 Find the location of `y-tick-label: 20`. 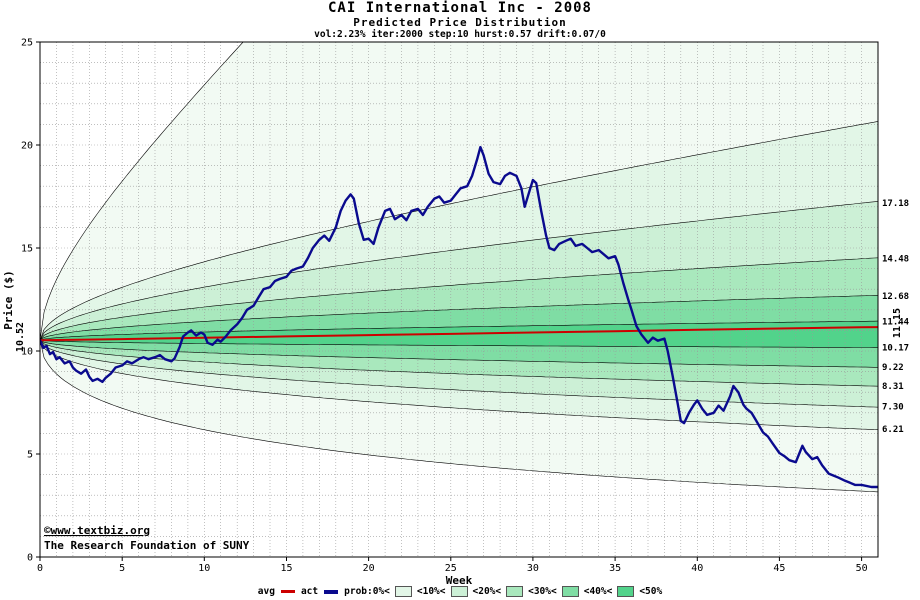

y-tick-label: 20 is located at coordinates (27, 146).